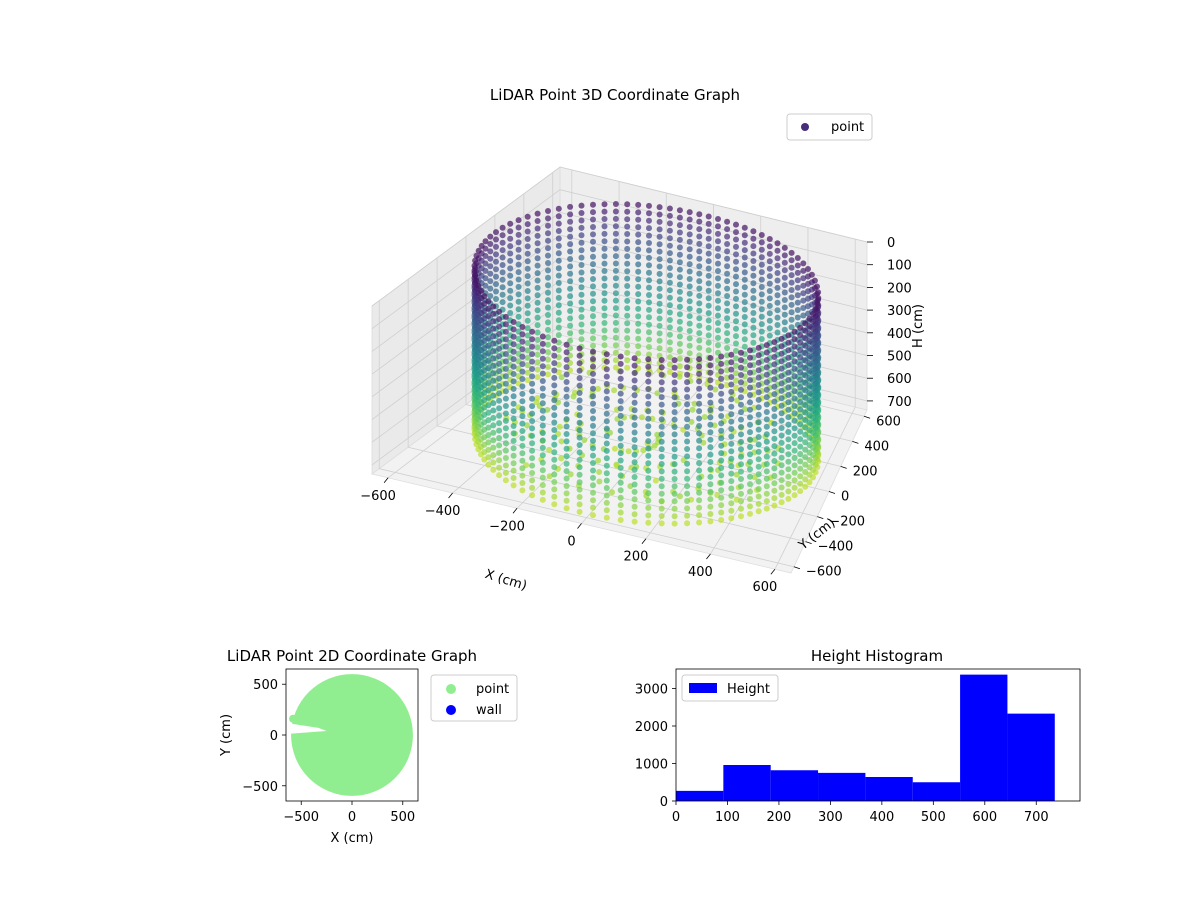 Image resolution: width=1200 pixels, height=900 pixels. Describe the element at coordinates (619, 259) in the screenshot. I see `grid-z` at that location.